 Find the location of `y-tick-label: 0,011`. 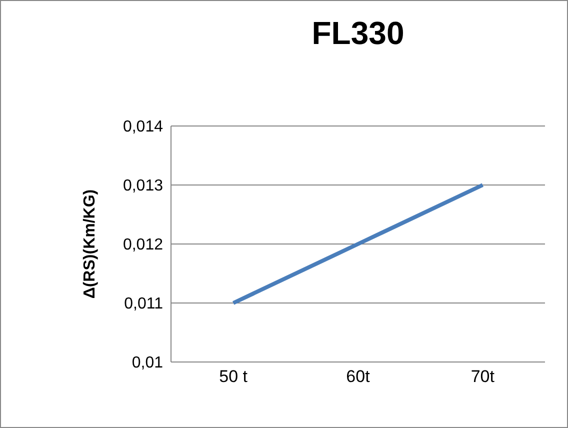

y-tick-label: 0,011 is located at coordinates (144, 304).